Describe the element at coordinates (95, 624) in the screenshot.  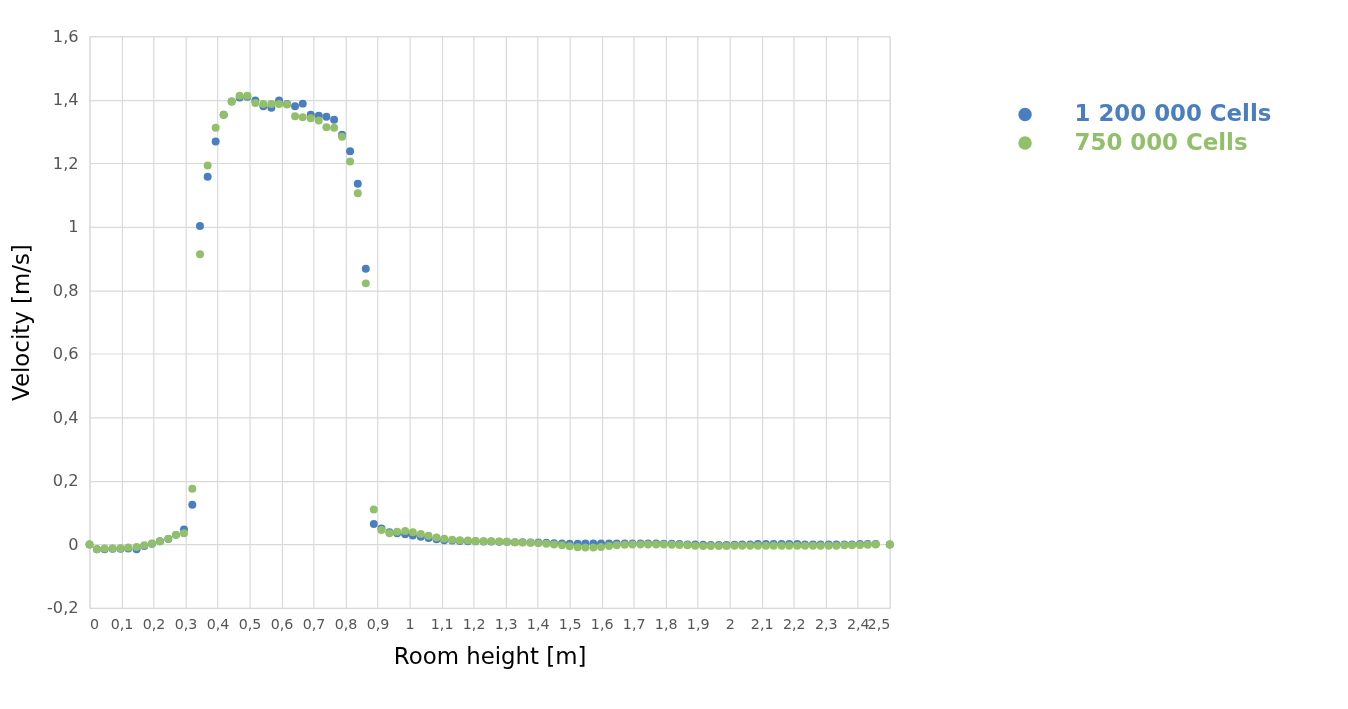
I see `x-tick-label: 0` at that location.